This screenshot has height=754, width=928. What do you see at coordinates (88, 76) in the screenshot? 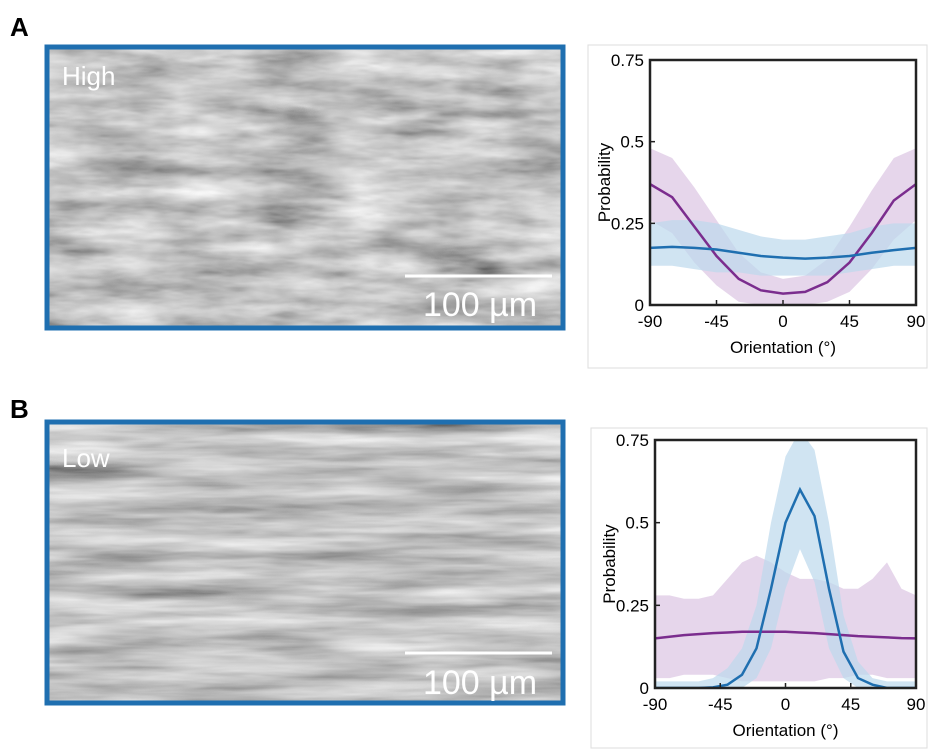
I see `image-label: High` at bounding box center [88, 76].